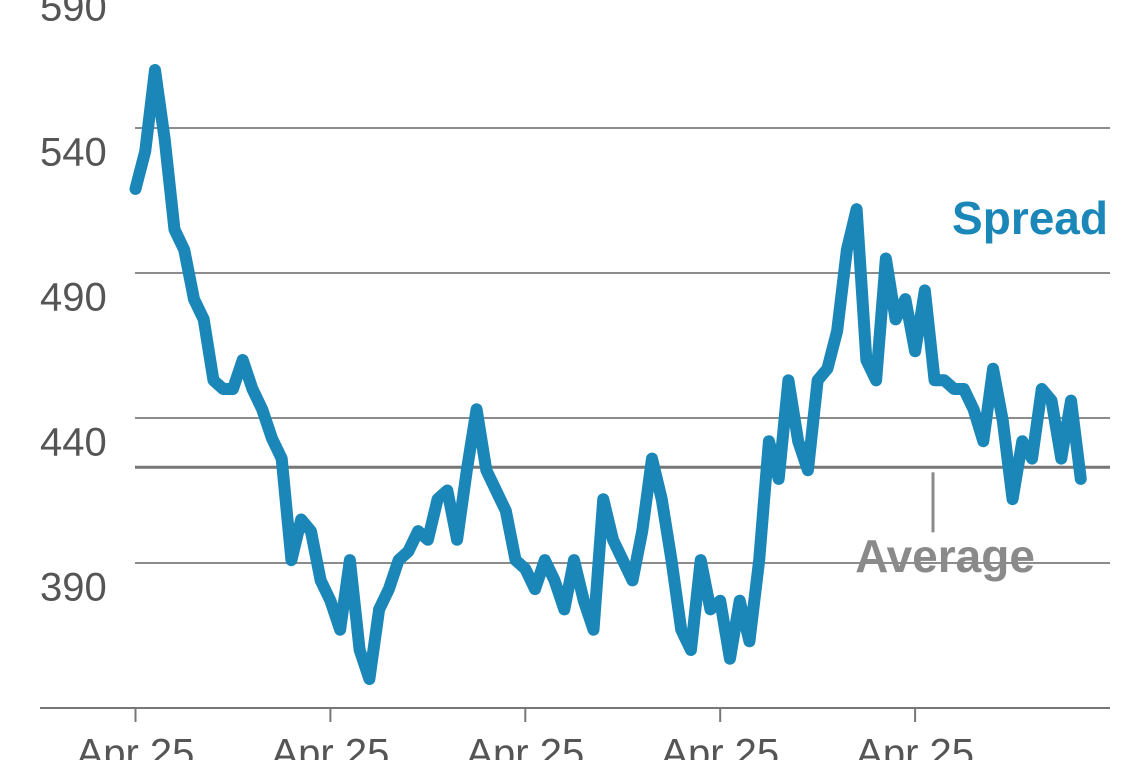  I want to click on y-tick-label: 390, so click(73, 588).